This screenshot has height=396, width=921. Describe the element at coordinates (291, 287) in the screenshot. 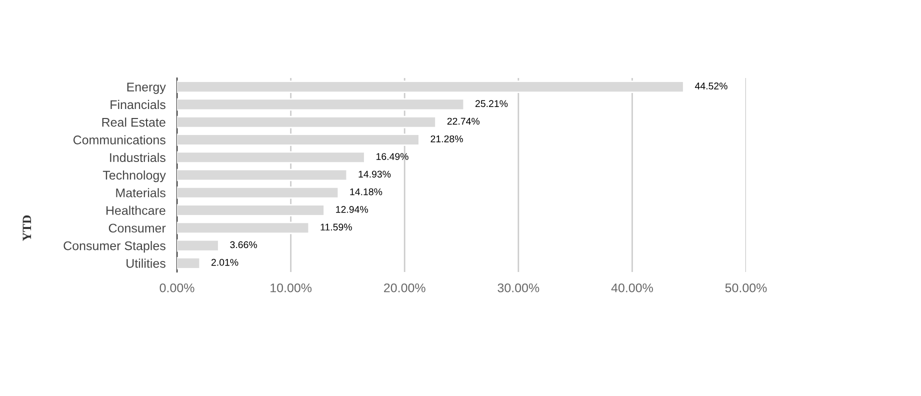

I see `x-tick-label: 10.00%` at that location.